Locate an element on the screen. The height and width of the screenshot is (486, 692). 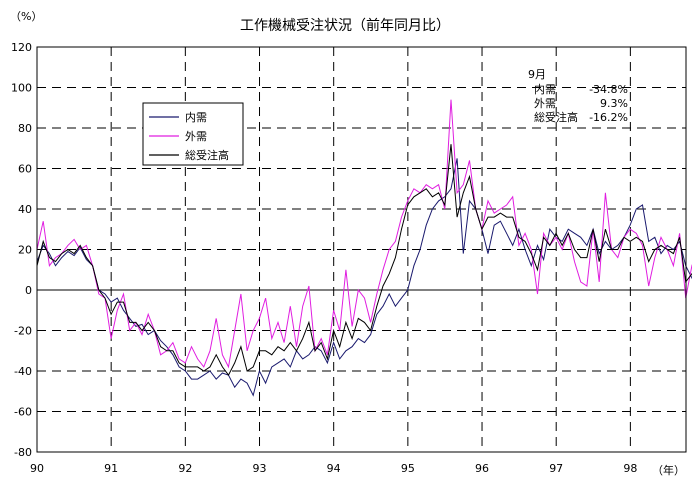
legend-label-domestic: 内需 is located at coordinates (196, 117).